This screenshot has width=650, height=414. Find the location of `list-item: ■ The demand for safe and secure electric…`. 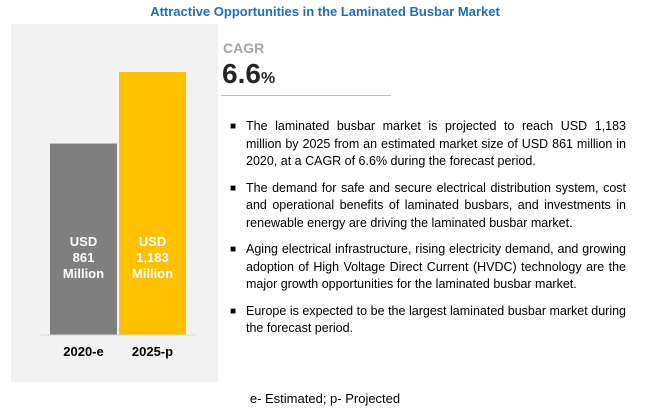

list-item: ■ The demand for safe and secure electric… is located at coordinates (427, 206).